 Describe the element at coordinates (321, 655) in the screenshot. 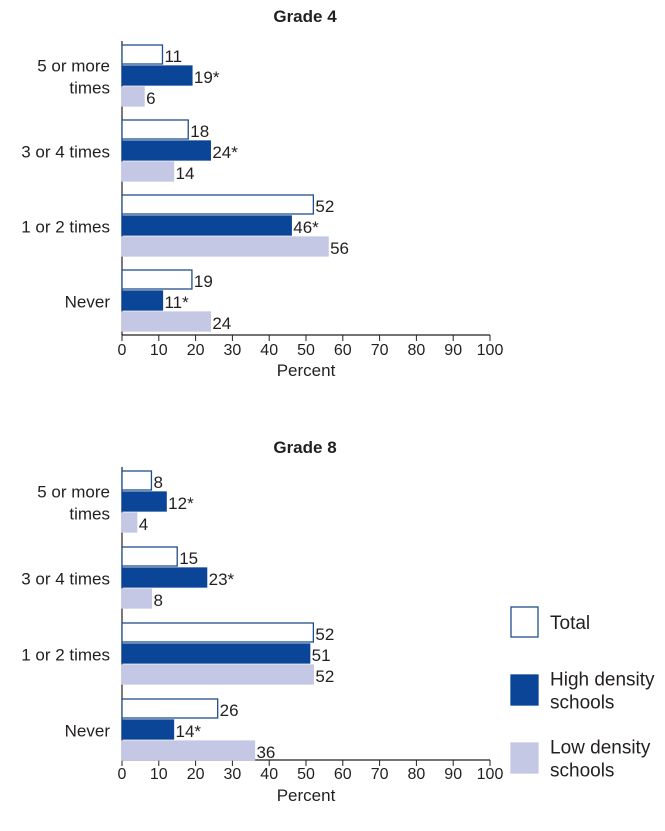

I see `data-label: 51` at that location.